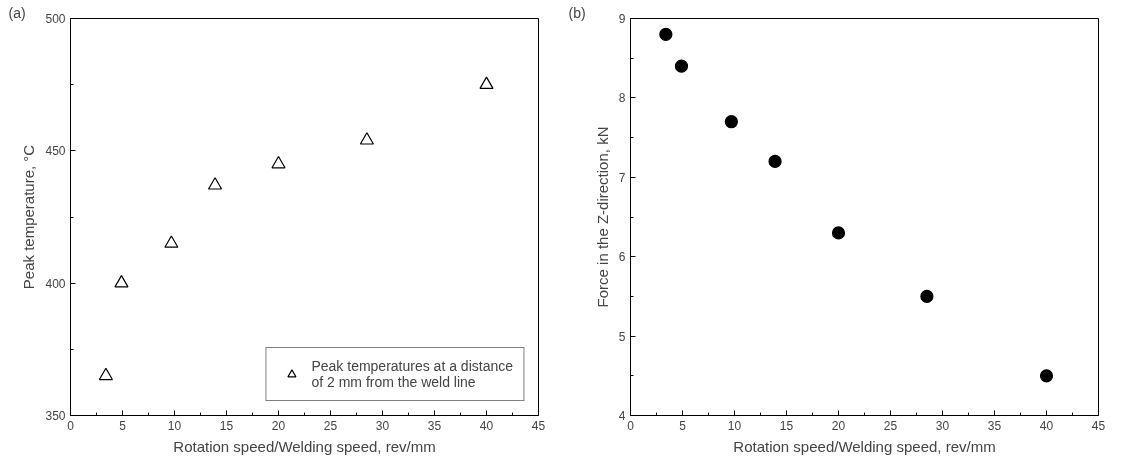 This screenshot has height=469, width=1128. I want to click on y-tick-label: 500, so click(55, 19).